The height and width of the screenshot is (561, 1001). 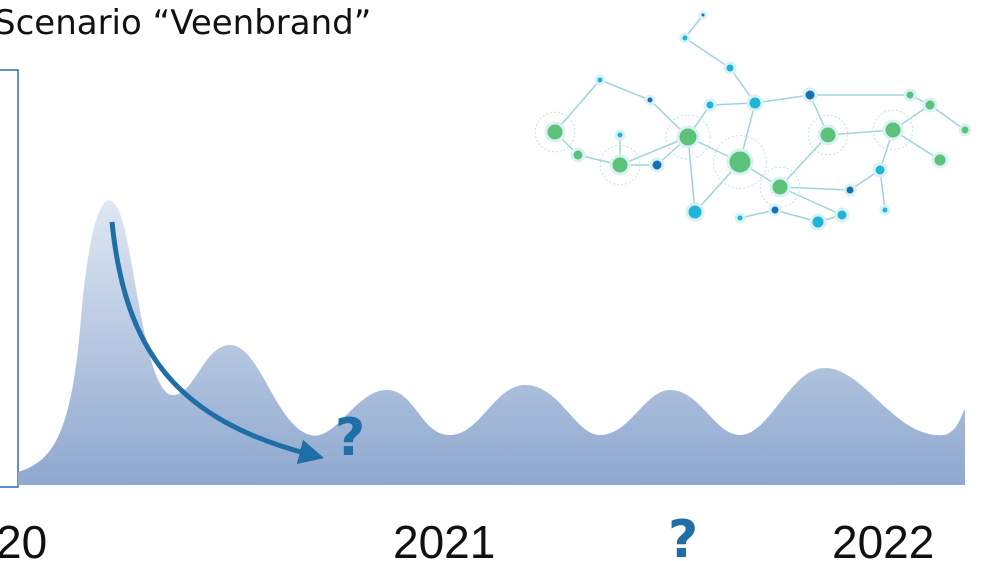 I want to click on document-thumbnail, so click(x=9, y=278).